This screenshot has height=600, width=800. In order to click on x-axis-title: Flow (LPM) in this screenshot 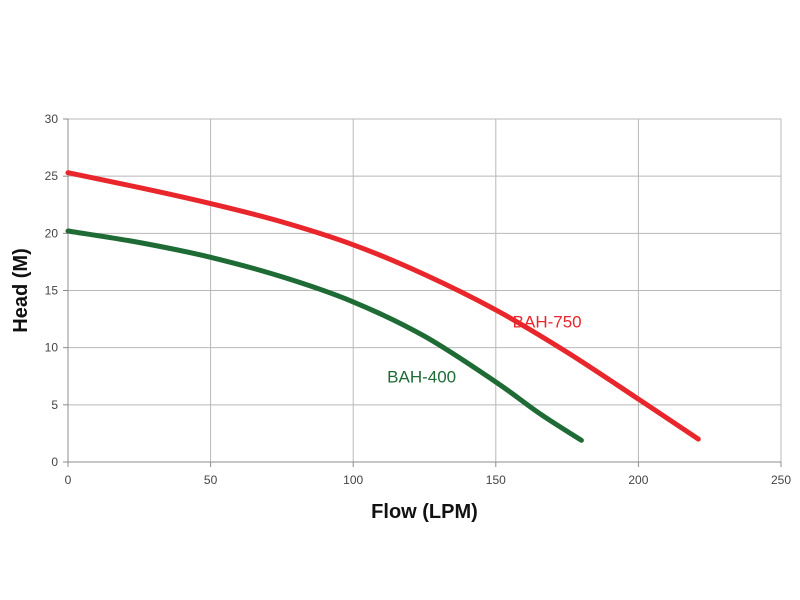, I will do `click(424, 512)`.